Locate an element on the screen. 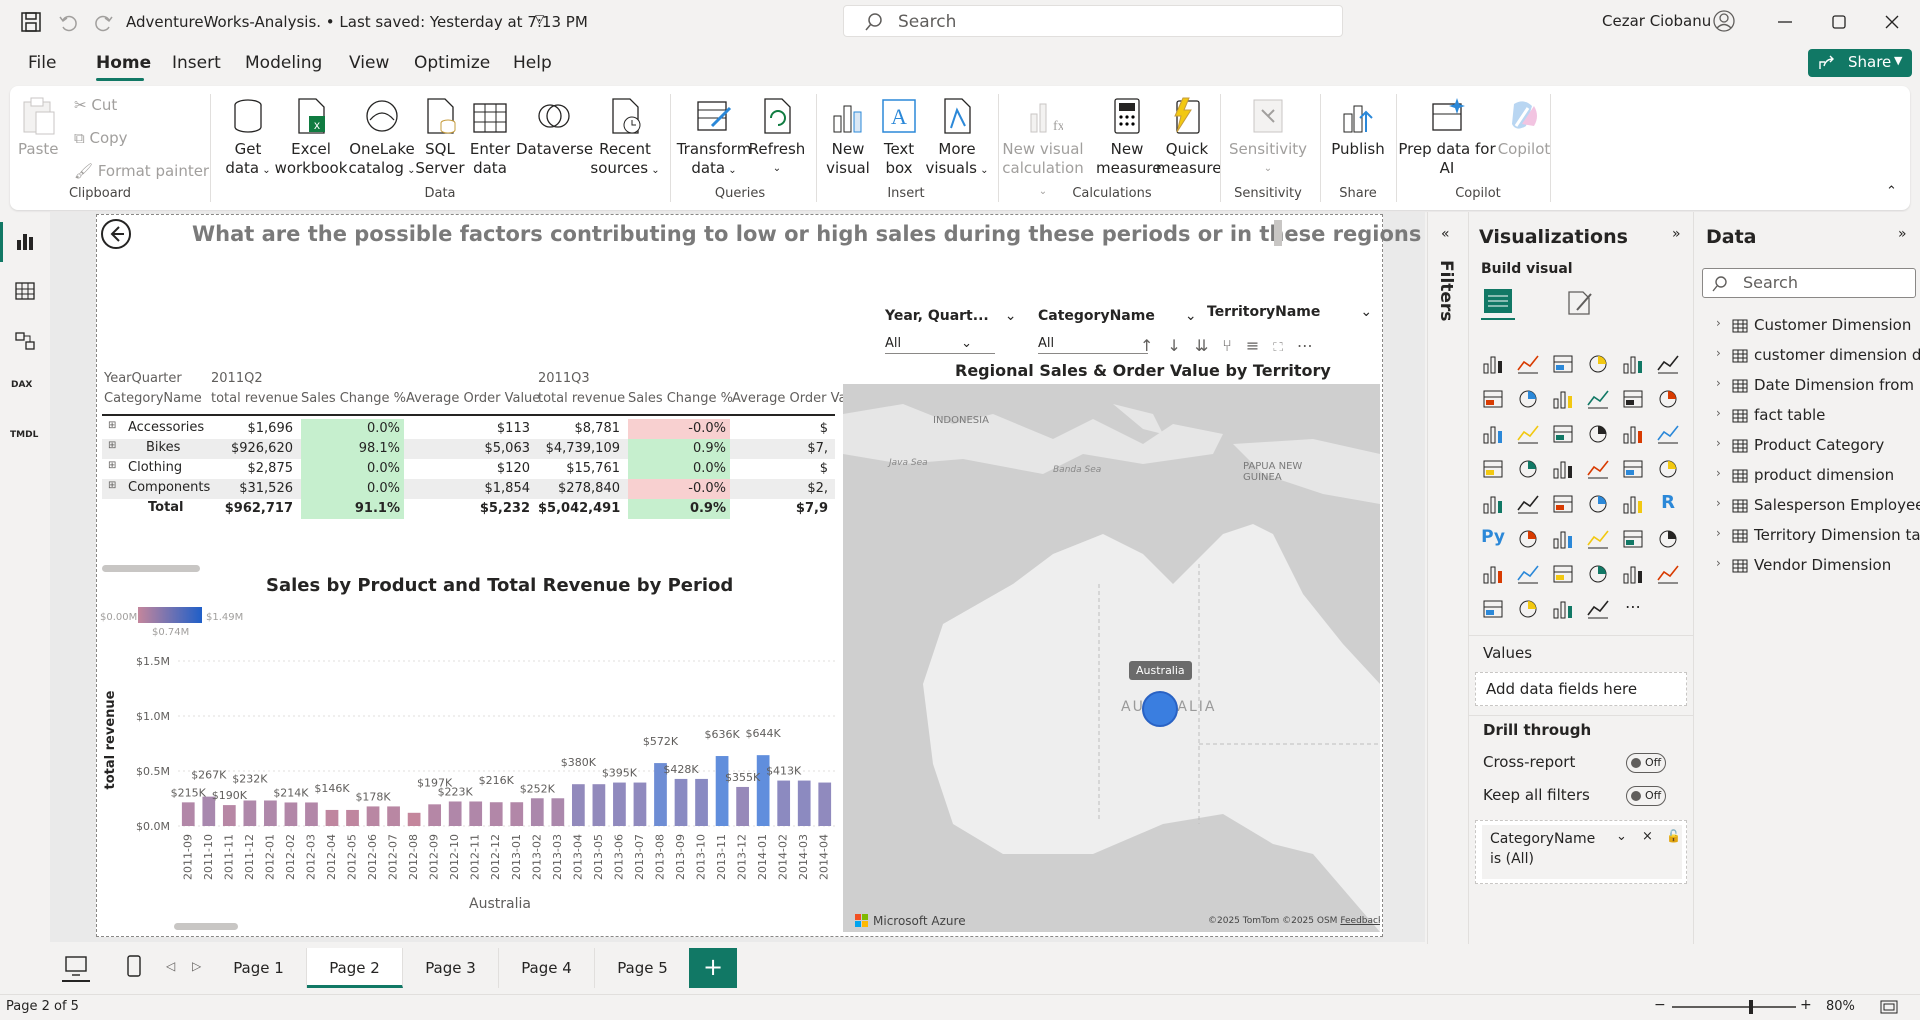  clustered-column-visual-icon is located at coordinates (1598, 364).